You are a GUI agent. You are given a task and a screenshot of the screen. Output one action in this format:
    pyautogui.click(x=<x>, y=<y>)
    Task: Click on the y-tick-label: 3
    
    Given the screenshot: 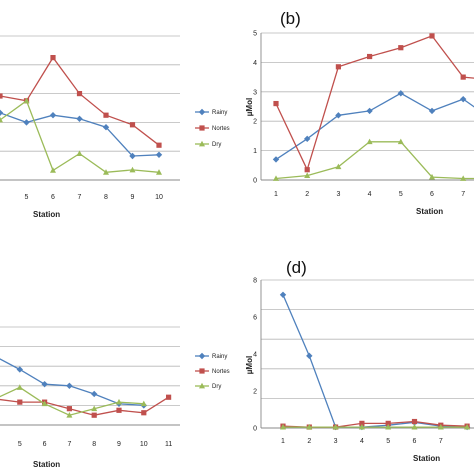 What is the action you would take?
    pyautogui.click(x=255, y=92)
    